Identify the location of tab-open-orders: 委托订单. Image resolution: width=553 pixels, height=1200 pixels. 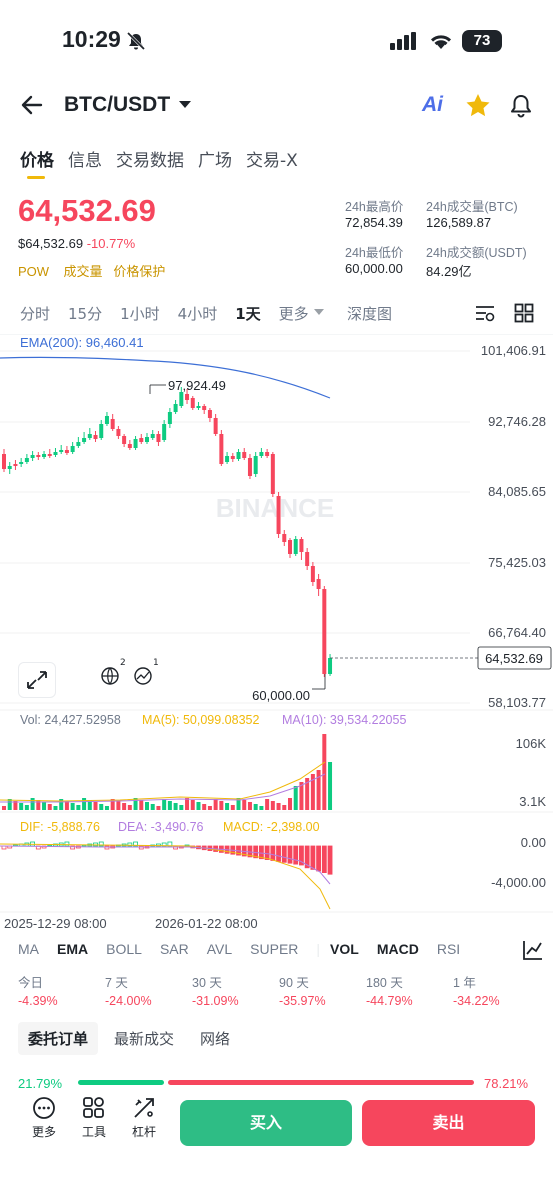
(58, 1038).